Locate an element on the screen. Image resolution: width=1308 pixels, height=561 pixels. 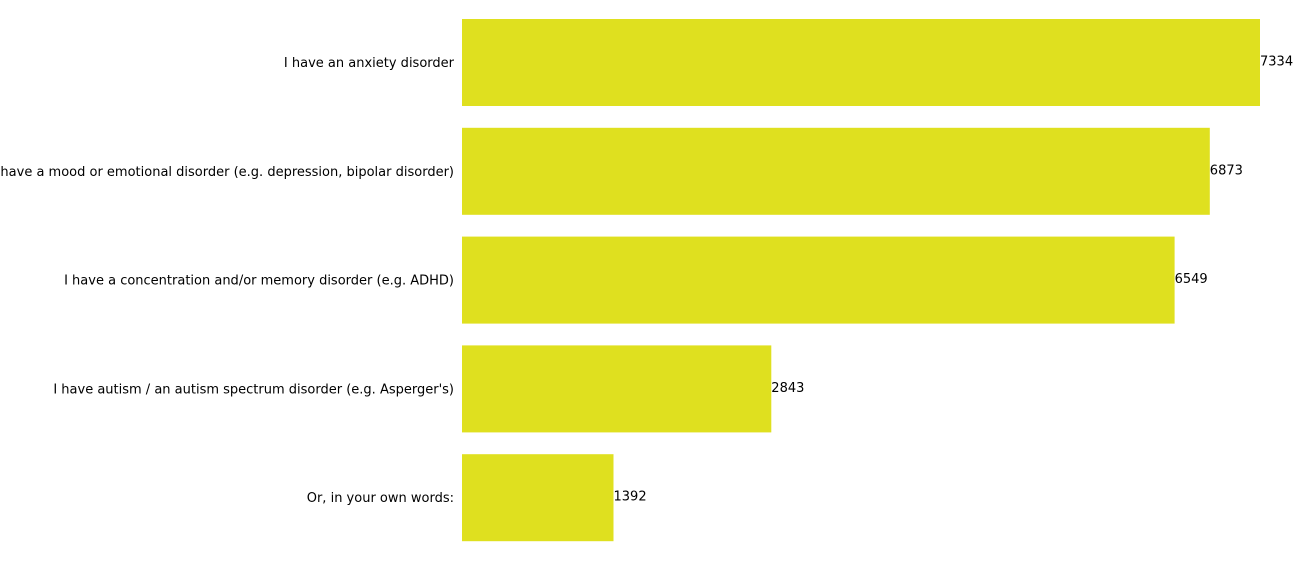
value-label: 2843 is located at coordinates (787, 388).